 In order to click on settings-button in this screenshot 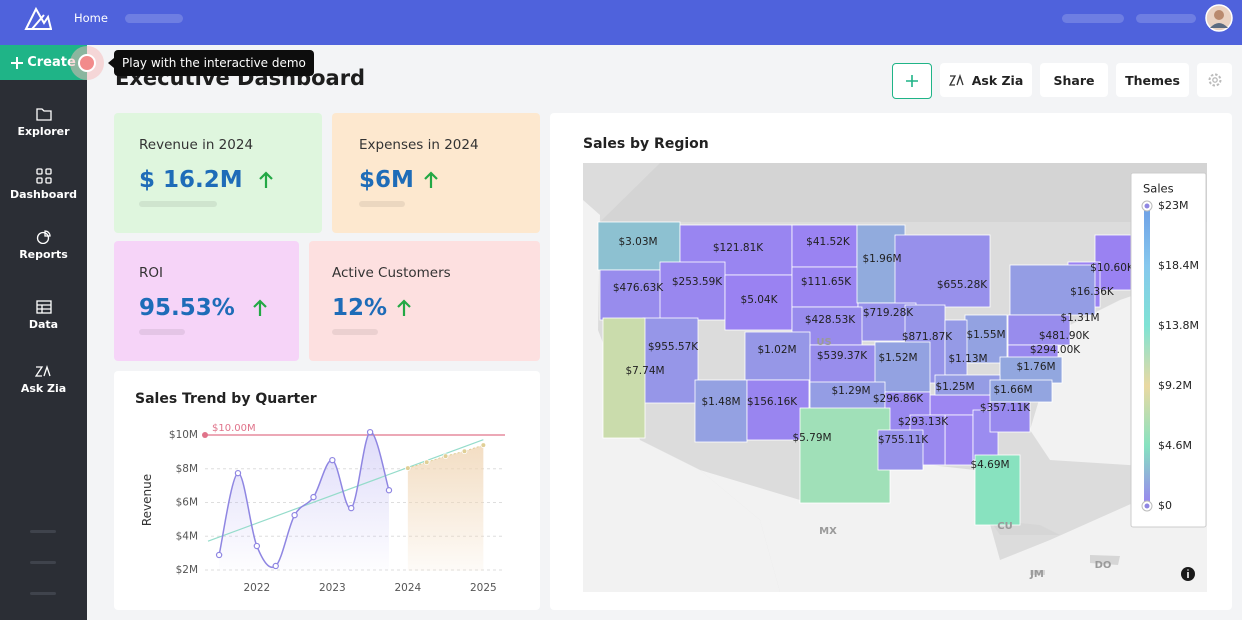, I will do `click(1214, 80)`.